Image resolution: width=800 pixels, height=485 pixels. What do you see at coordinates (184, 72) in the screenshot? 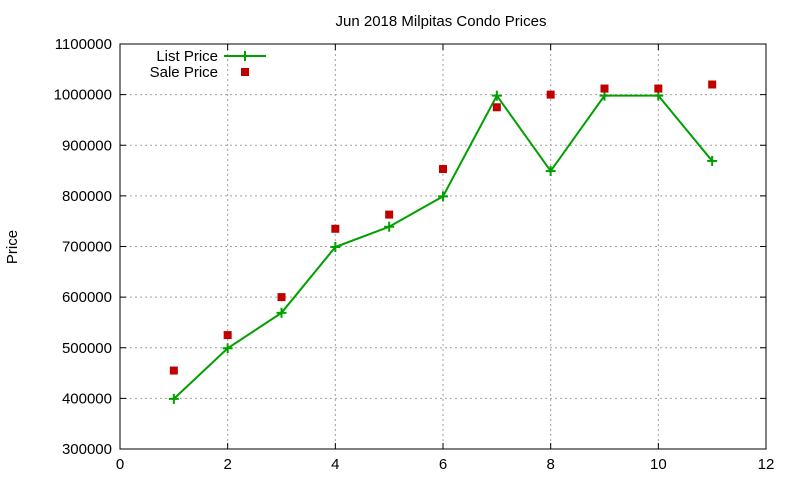
I see `legend-label: Sale Price` at bounding box center [184, 72].